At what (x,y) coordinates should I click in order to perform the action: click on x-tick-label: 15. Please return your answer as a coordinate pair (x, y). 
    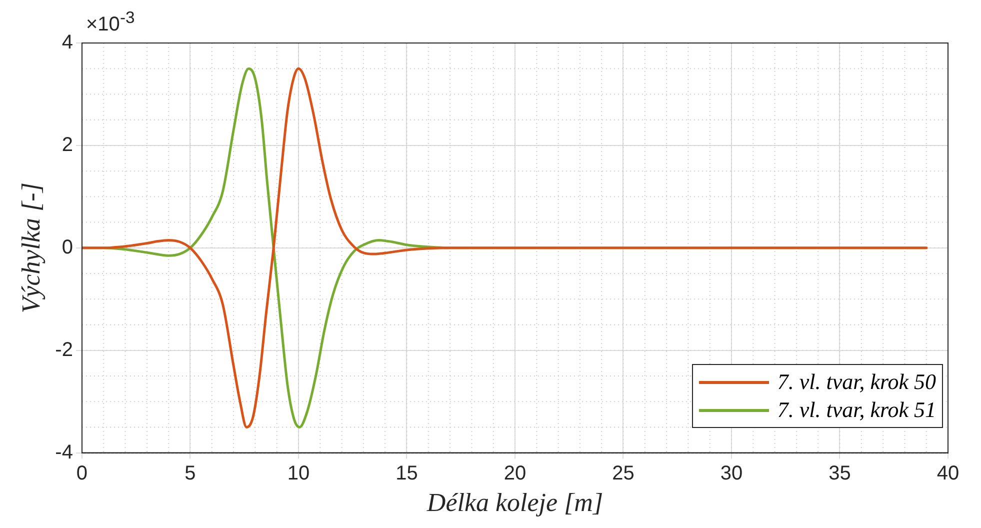
    Looking at the image, I should click on (407, 473).